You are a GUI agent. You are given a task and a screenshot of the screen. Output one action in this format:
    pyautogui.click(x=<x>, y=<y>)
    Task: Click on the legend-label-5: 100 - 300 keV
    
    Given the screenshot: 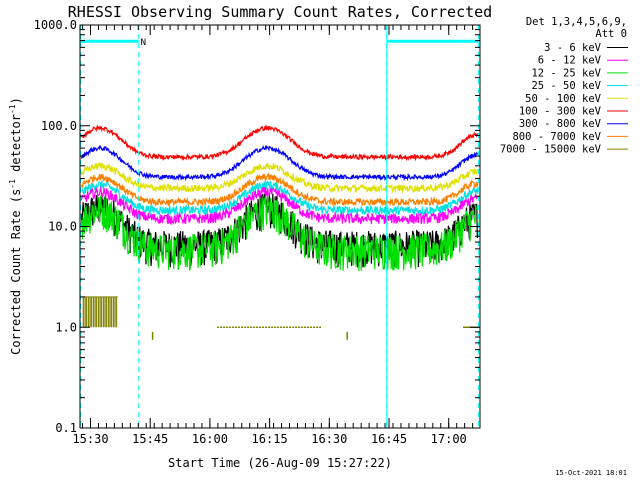 What is the action you would take?
    pyautogui.click(x=560, y=112)
    